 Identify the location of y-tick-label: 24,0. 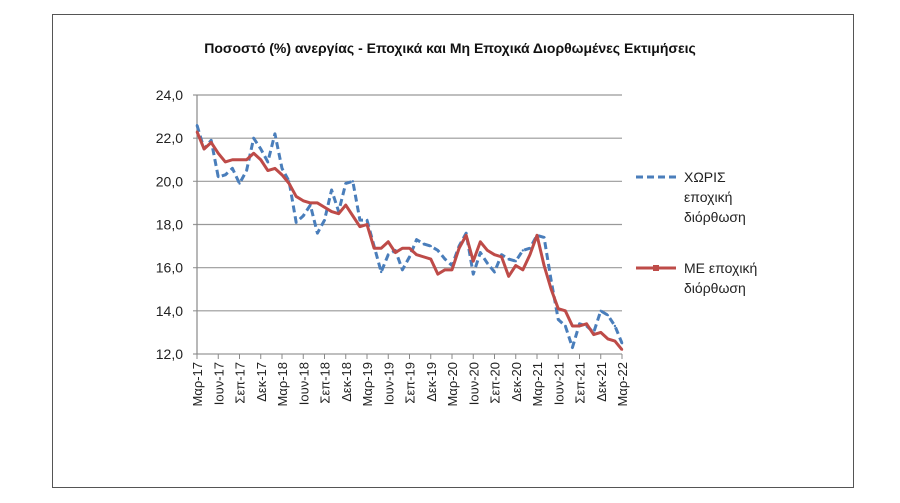
(169, 95).